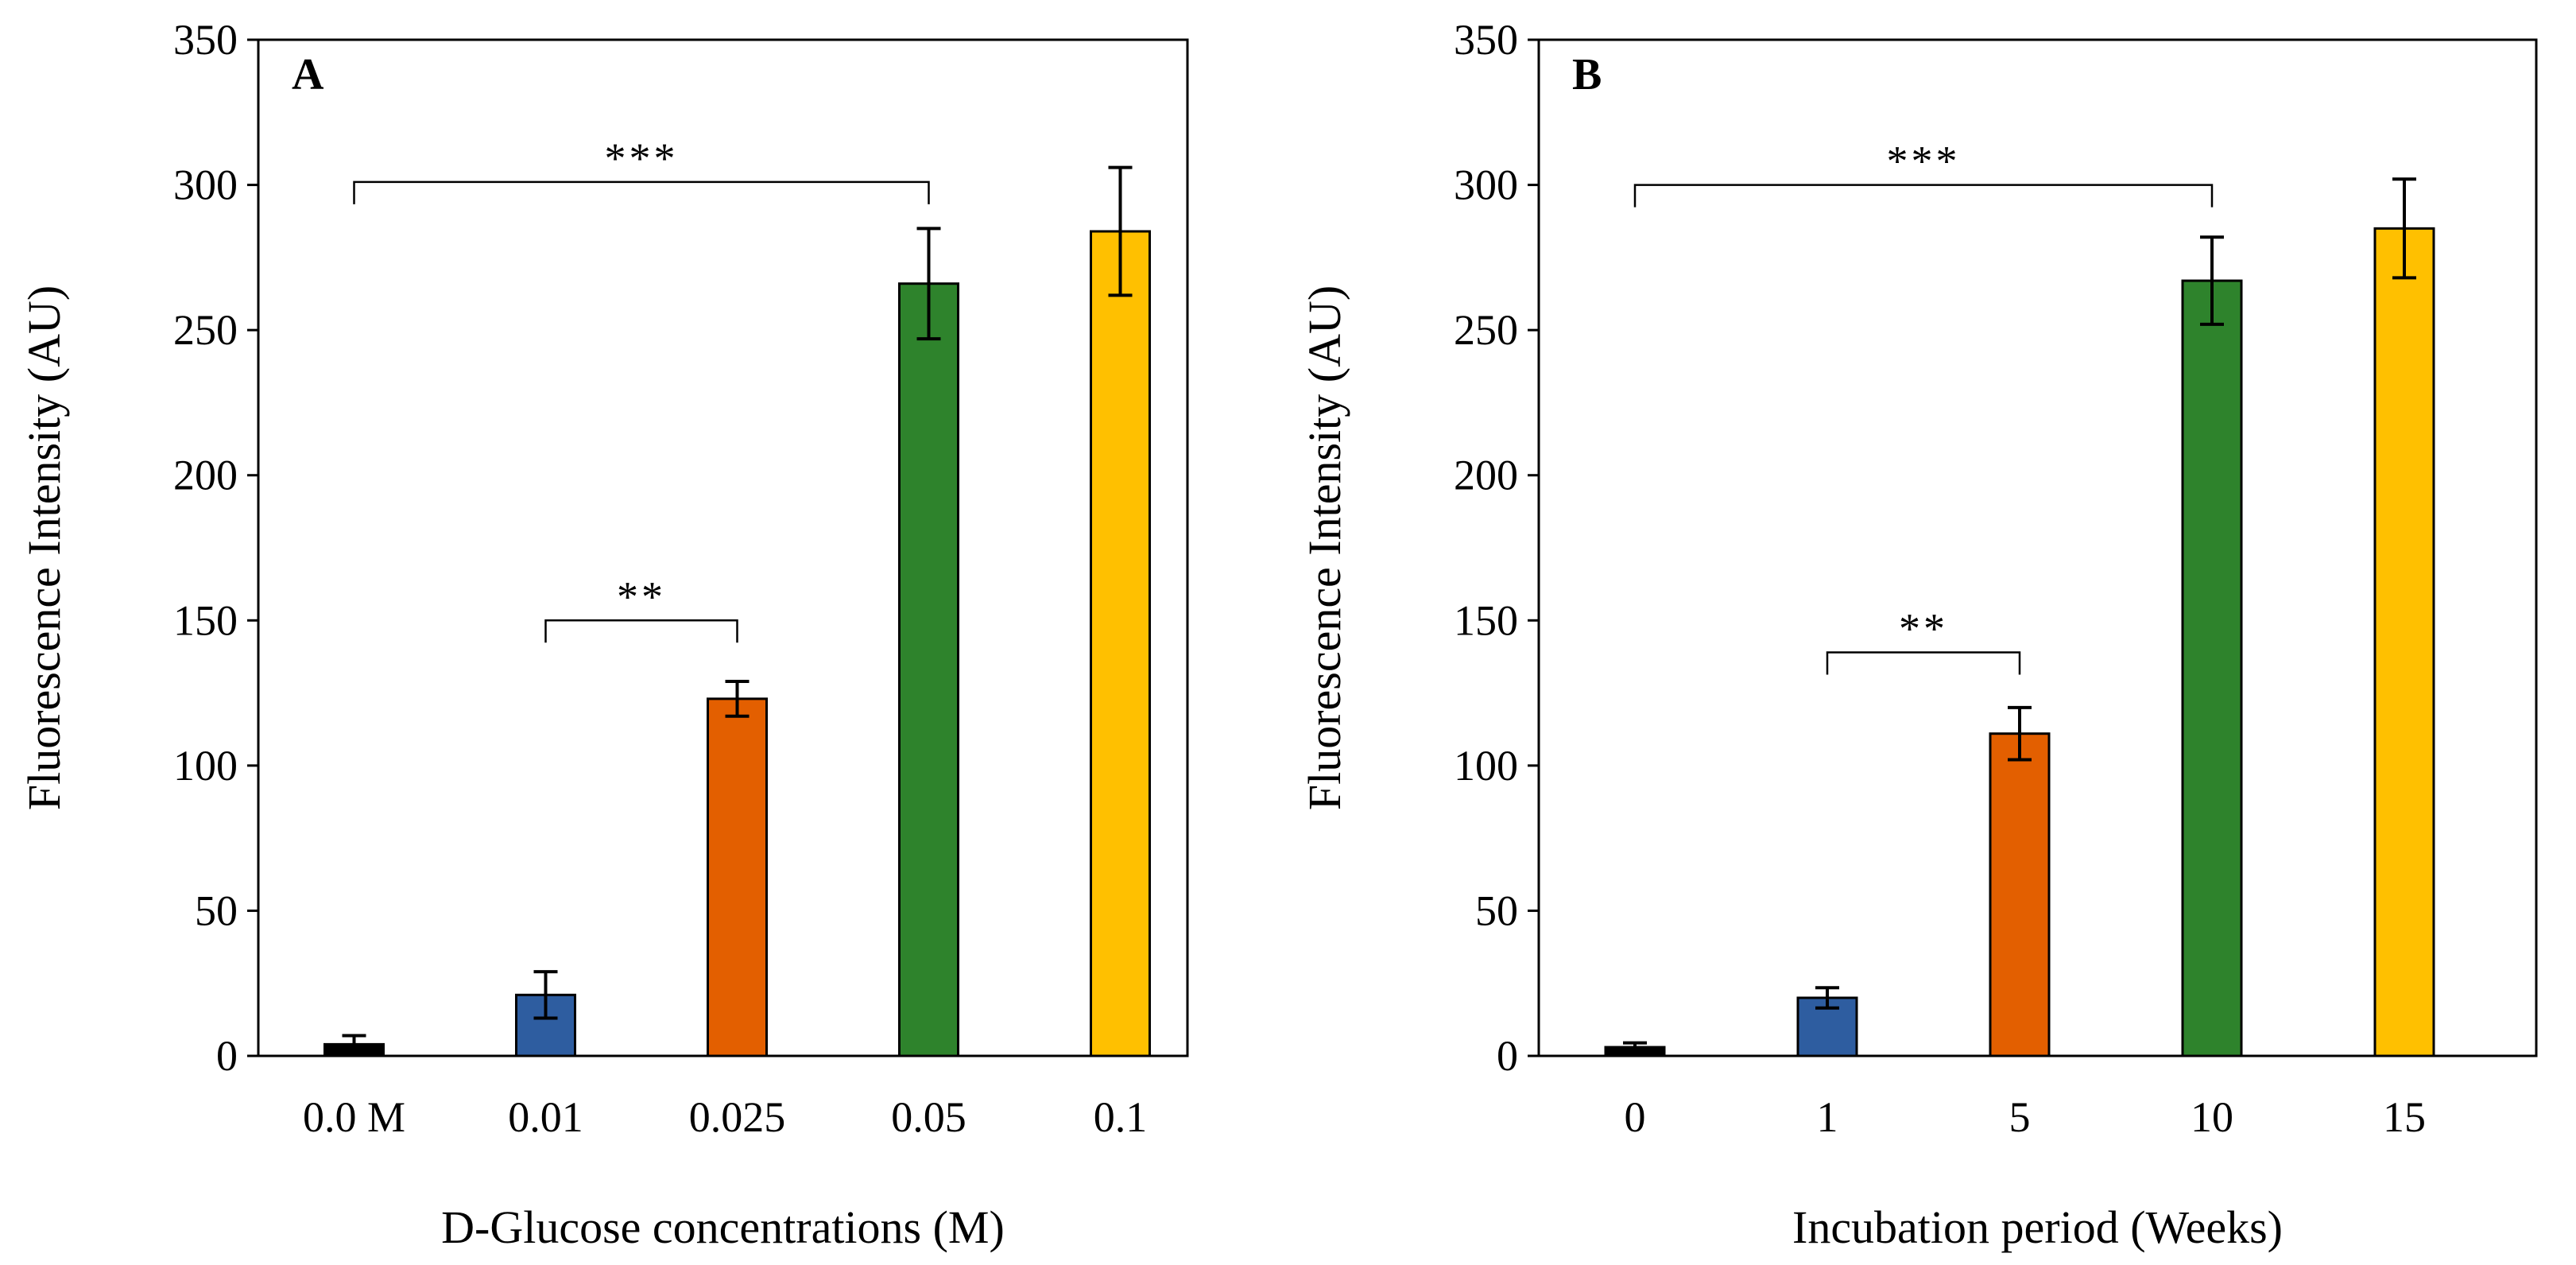 Image resolution: width=2576 pixels, height=1265 pixels. I want to click on x-tick-label: 0, so click(1635, 1117).